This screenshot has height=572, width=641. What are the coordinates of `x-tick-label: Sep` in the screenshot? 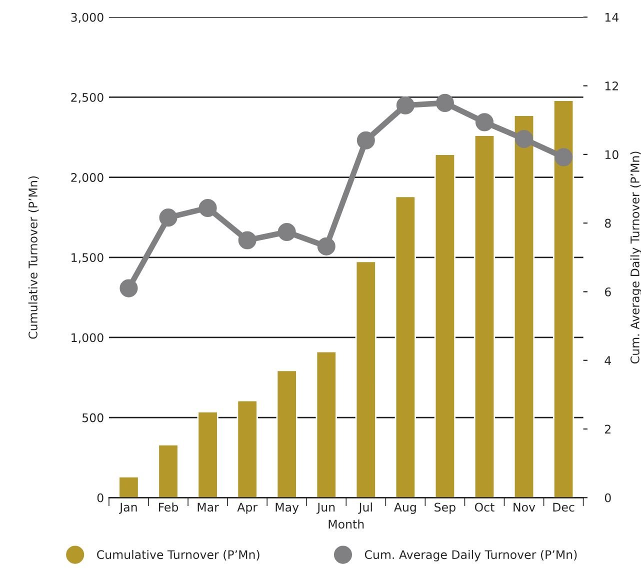 It's located at (445, 508).